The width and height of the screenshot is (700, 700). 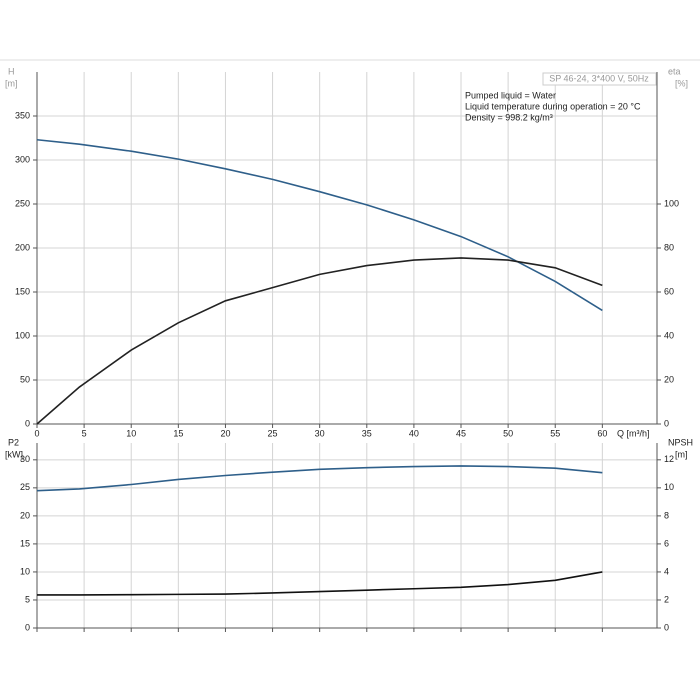 What do you see at coordinates (25, 543) in the screenshot?
I see `y-tick-label: 15` at bounding box center [25, 543].